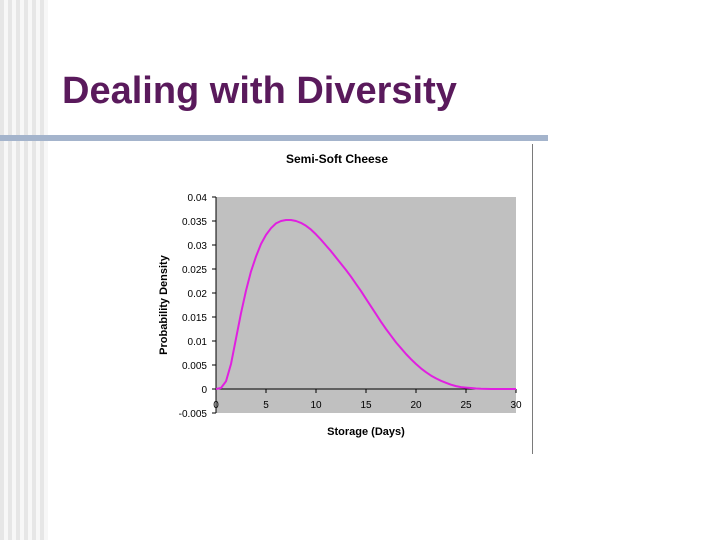 The height and width of the screenshot is (540, 720). I want to click on y-axis-label: Probability Density, so click(164, 304).